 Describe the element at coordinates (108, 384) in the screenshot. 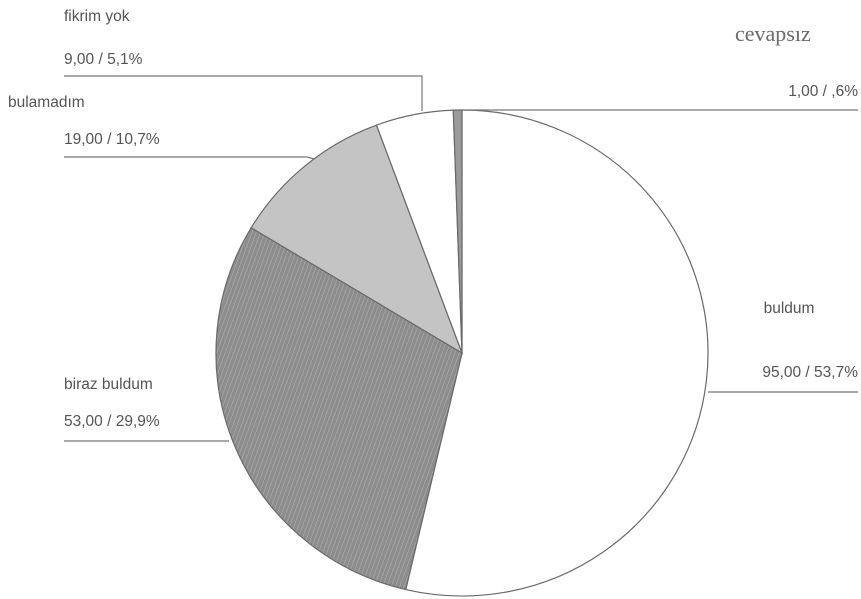

I see `slice-label-biraz-buldum: biraz buldum` at that location.